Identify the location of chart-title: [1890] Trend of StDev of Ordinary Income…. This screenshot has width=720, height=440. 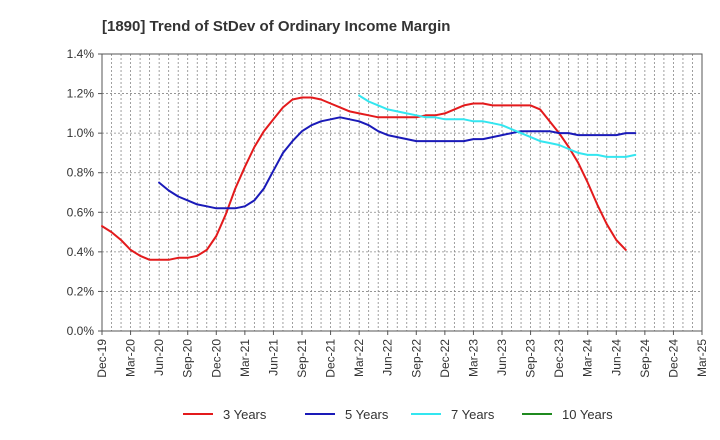
(276, 26).